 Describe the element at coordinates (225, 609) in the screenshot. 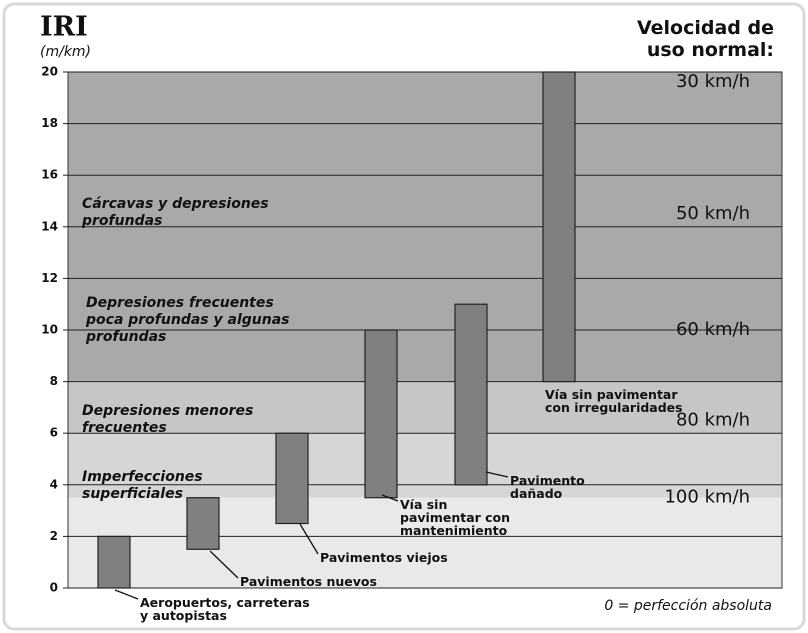

I see `category-label: Aeropuertos, carreteras y autopistas` at that location.